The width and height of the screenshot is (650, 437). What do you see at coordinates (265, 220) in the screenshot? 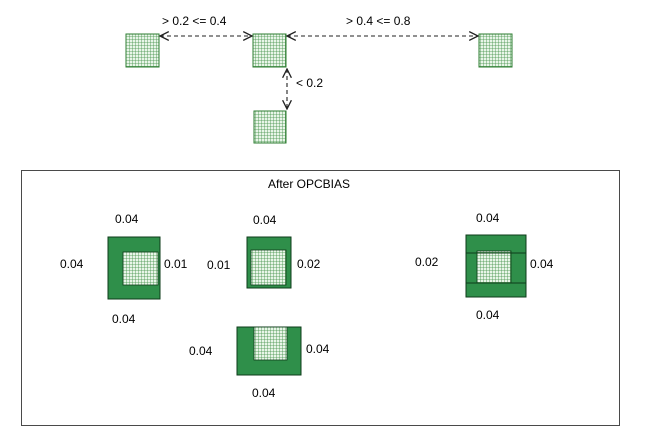
I see `shape2-top-label: 0.04` at bounding box center [265, 220].